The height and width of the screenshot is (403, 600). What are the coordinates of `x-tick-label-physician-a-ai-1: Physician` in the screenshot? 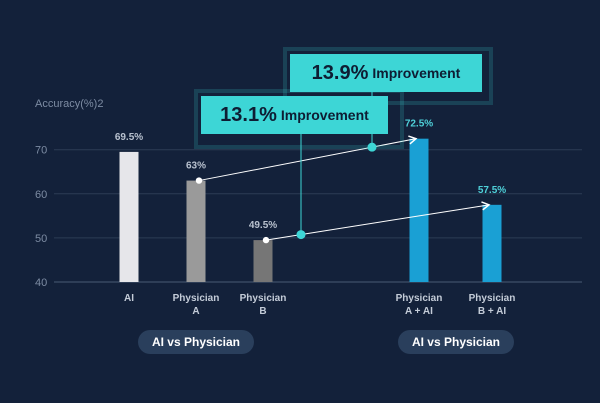 It's located at (419, 298).